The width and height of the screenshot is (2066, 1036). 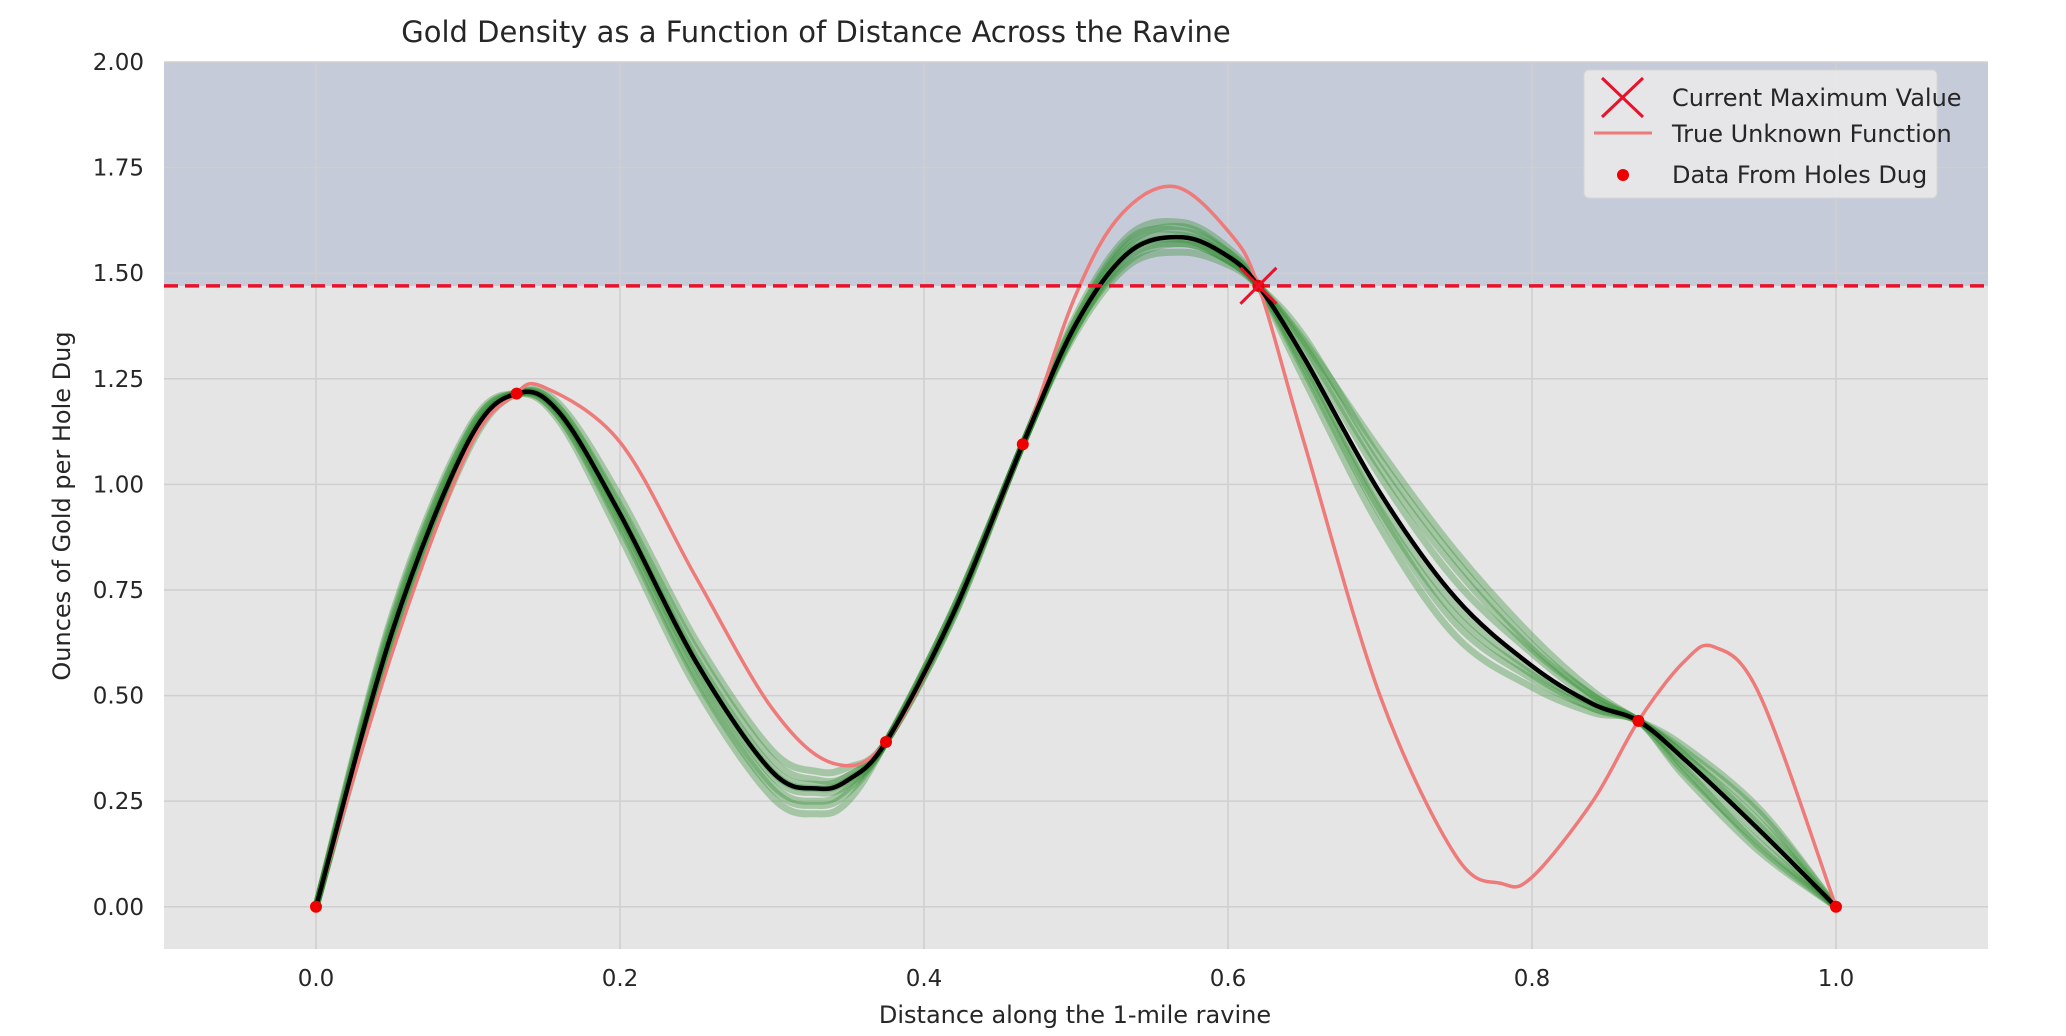 I want to click on y-axis-label: Ounces of Gold per Hole Dug, so click(x=62, y=505).